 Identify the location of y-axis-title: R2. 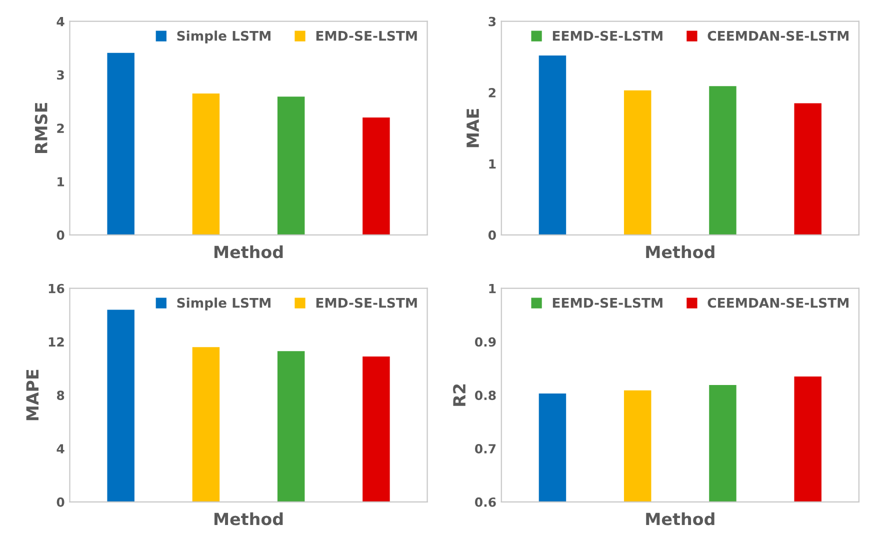
(459, 395).